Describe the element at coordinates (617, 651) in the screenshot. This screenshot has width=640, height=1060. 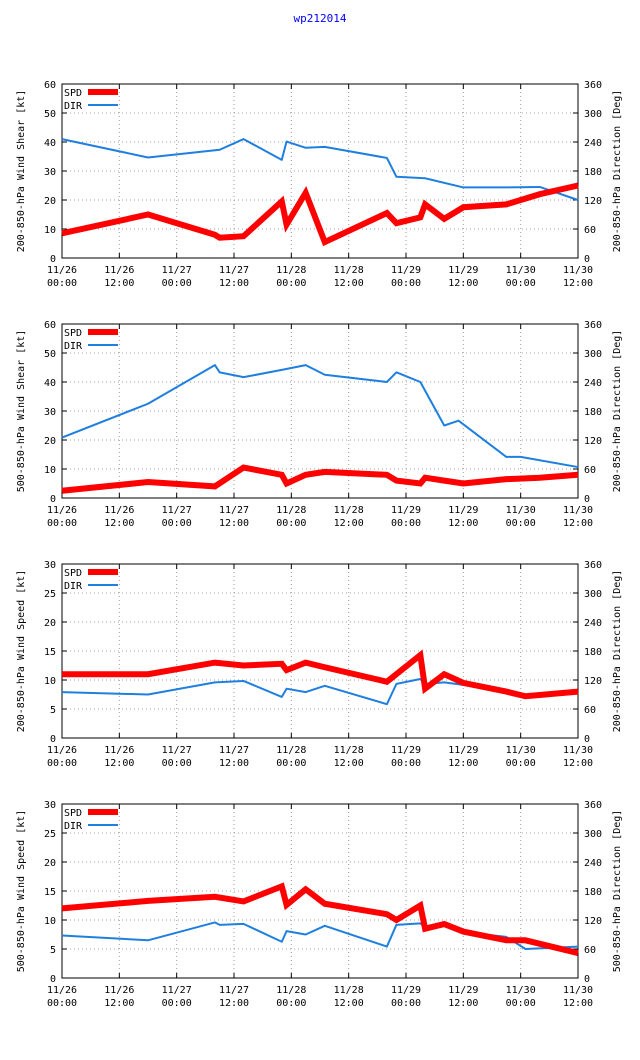
I see `y2-axis-title: 200-850-hPa Direction [Deg]` at that location.